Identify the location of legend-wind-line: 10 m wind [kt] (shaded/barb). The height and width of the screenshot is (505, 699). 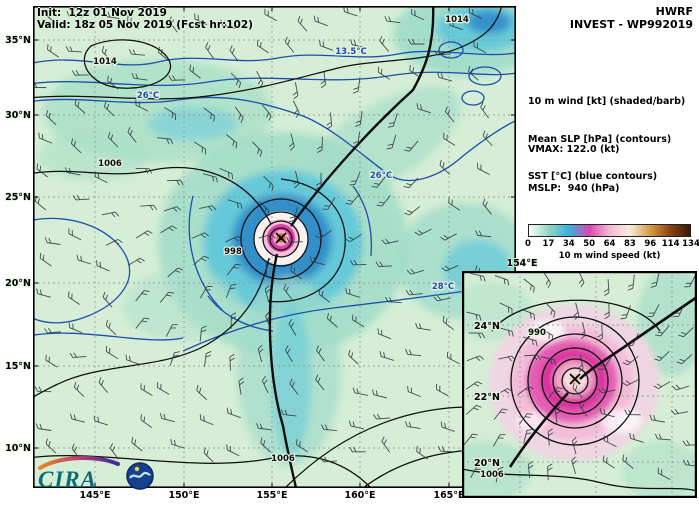
(607, 101).